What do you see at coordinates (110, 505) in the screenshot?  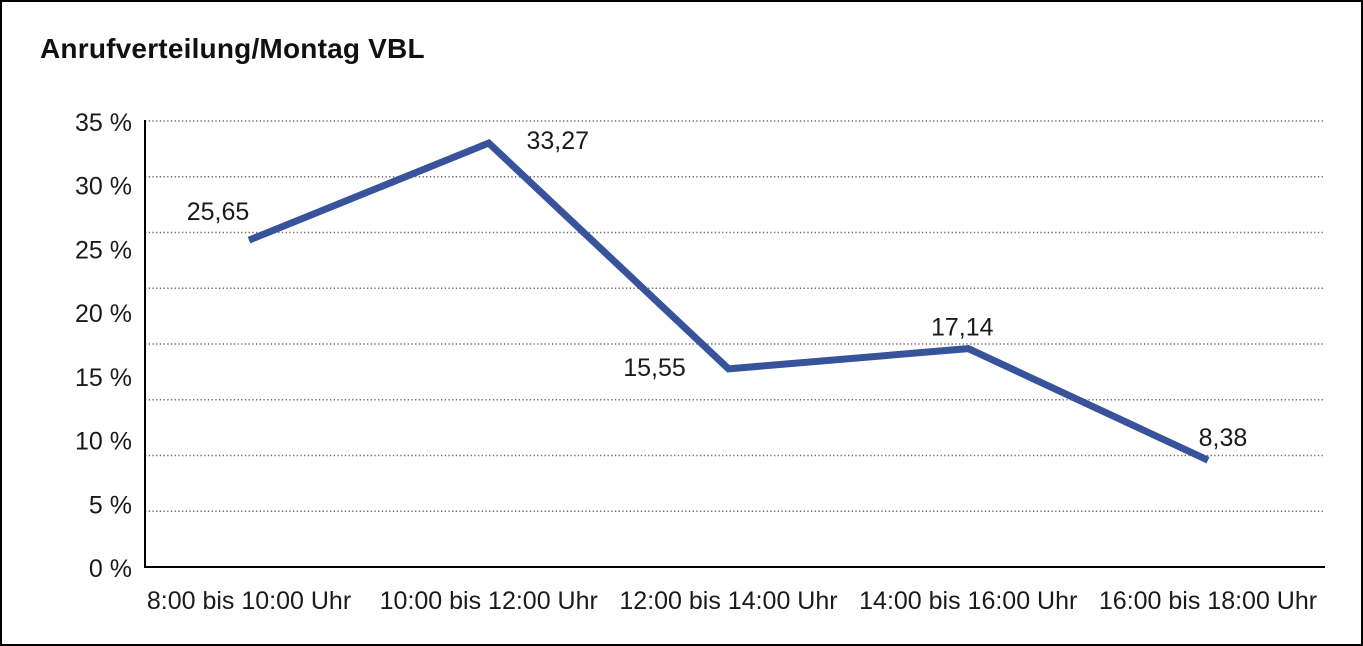 I see `y-tick-label: 5 %` at bounding box center [110, 505].